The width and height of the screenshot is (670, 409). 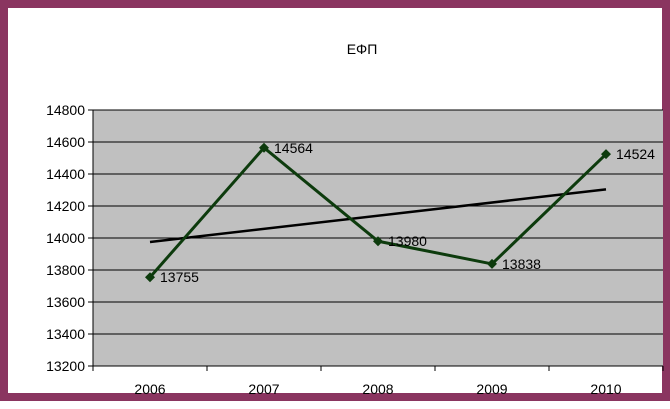 What do you see at coordinates (293, 148) in the screenshot?
I see `data-label: 14564` at bounding box center [293, 148].